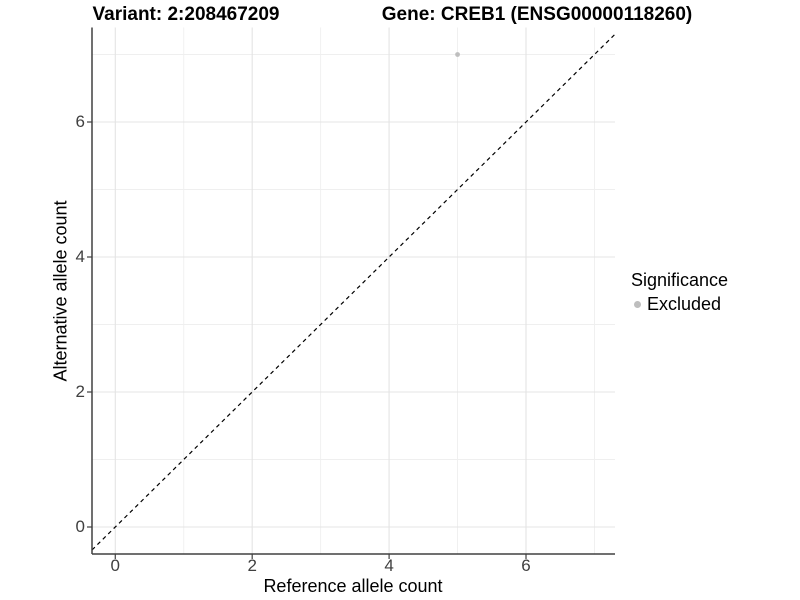  Describe the element at coordinates (115, 565) in the screenshot. I see `x-tick-label: 0` at that location.